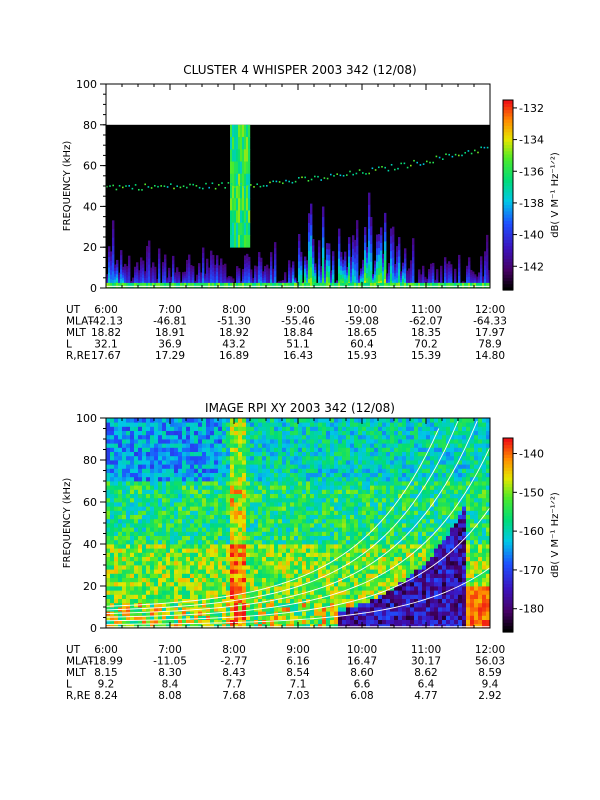  I want to click on colorbar-tick-label: -138, so click(531, 203).